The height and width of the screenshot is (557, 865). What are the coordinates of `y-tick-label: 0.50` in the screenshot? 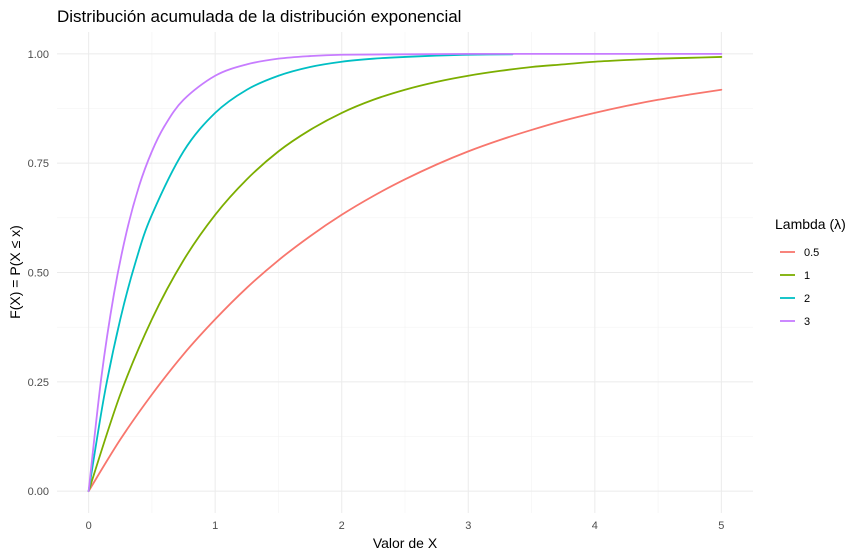 It's located at (38, 274).